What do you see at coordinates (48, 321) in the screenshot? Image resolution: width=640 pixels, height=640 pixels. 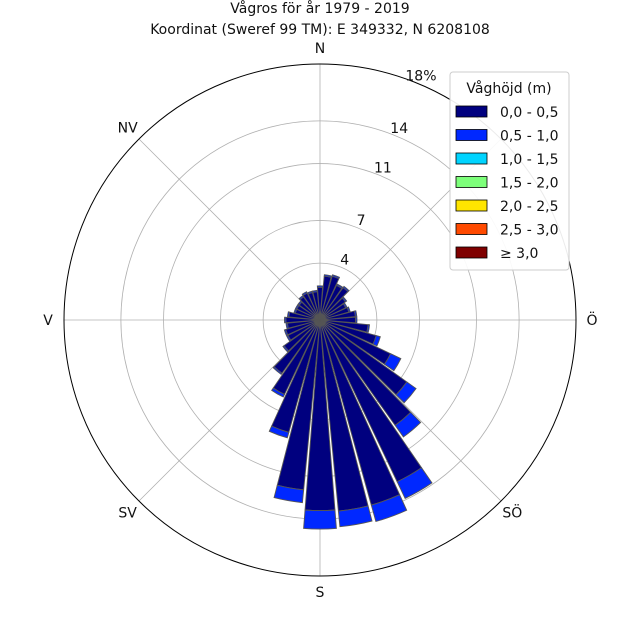 I see `direction-label-3: V` at bounding box center [48, 321].